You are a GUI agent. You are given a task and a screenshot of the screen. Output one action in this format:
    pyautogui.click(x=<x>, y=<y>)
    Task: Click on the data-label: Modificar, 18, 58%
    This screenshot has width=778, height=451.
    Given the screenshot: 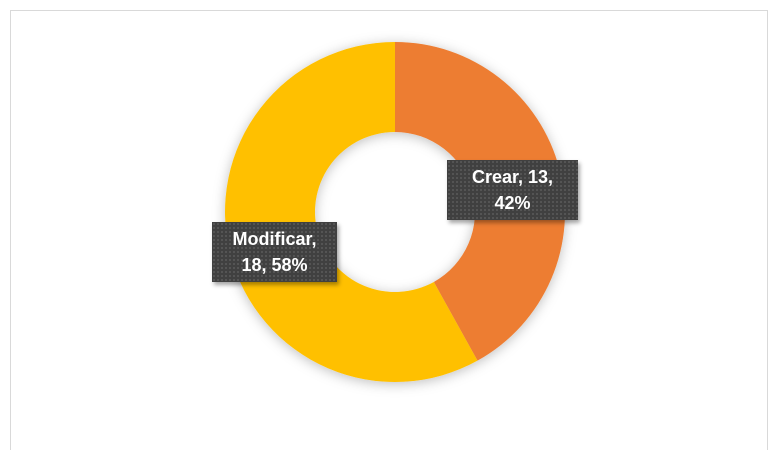 What is the action you would take?
    pyautogui.click(x=274, y=252)
    